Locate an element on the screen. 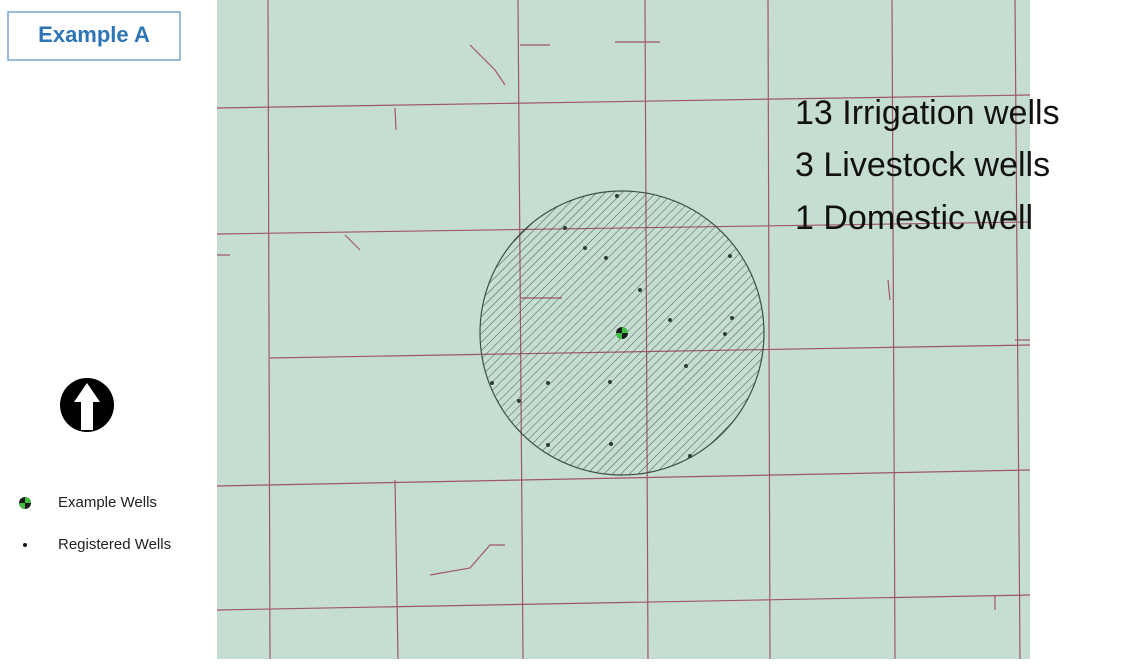  annotation: 1 Domestic well is located at coordinates (914, 218).